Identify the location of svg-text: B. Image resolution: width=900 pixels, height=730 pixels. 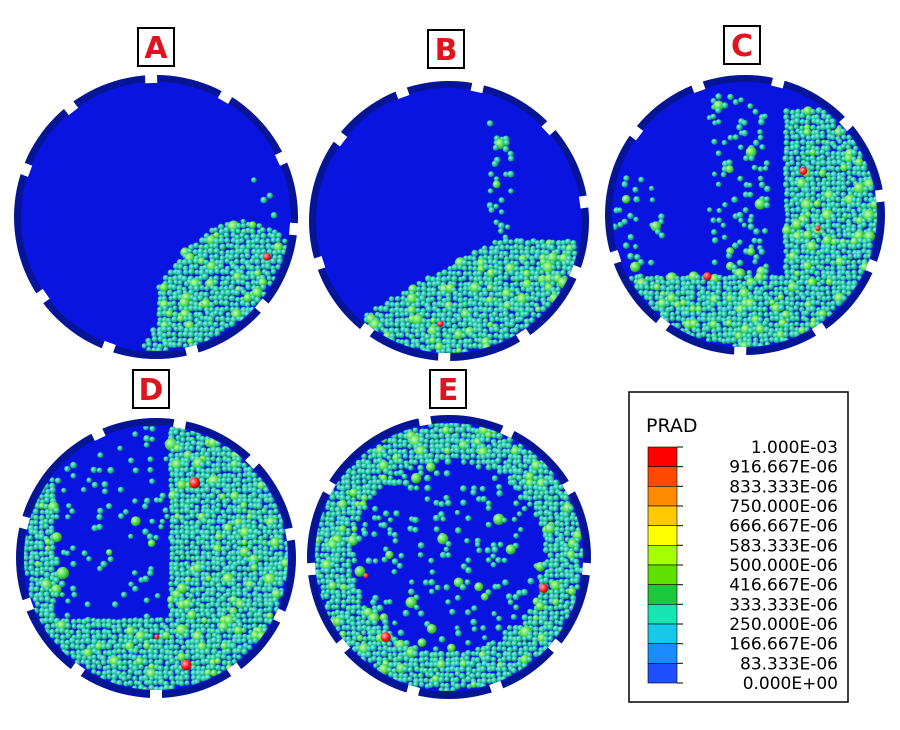
(446, 50).